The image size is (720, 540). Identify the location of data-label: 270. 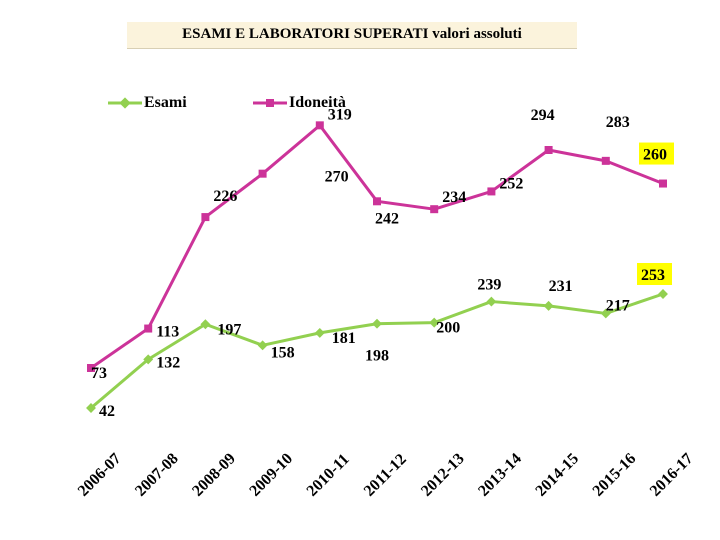
(337, 177).